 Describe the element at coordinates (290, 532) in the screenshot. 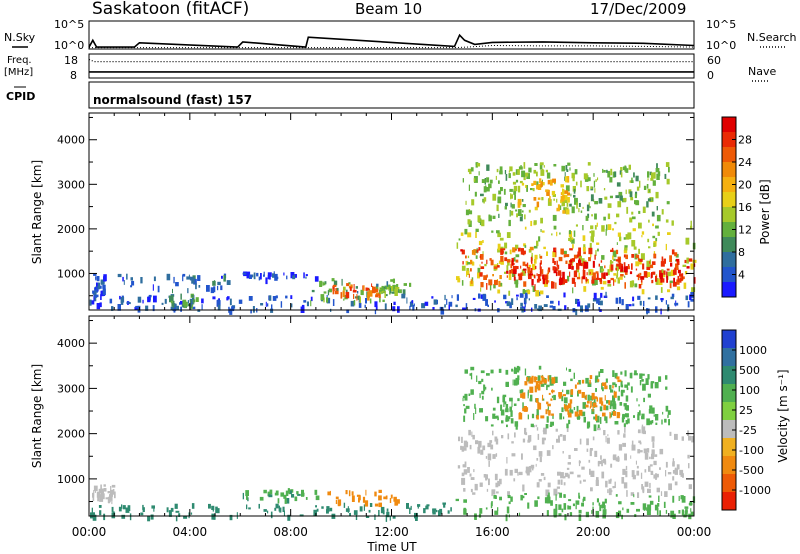

I see `time-tick-label: 08:00` at that location.